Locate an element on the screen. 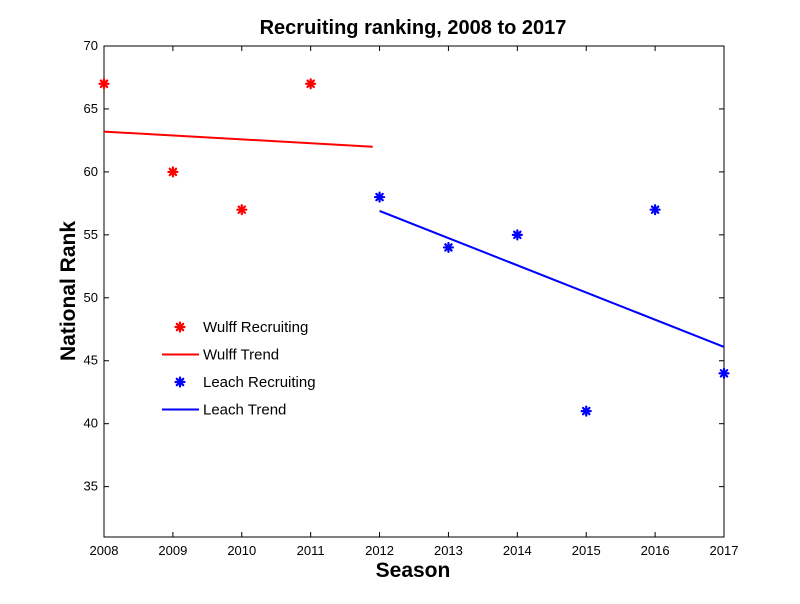 This screenshot has height=604, width=800. leach-trend-line is located at coordinates (552, 278).